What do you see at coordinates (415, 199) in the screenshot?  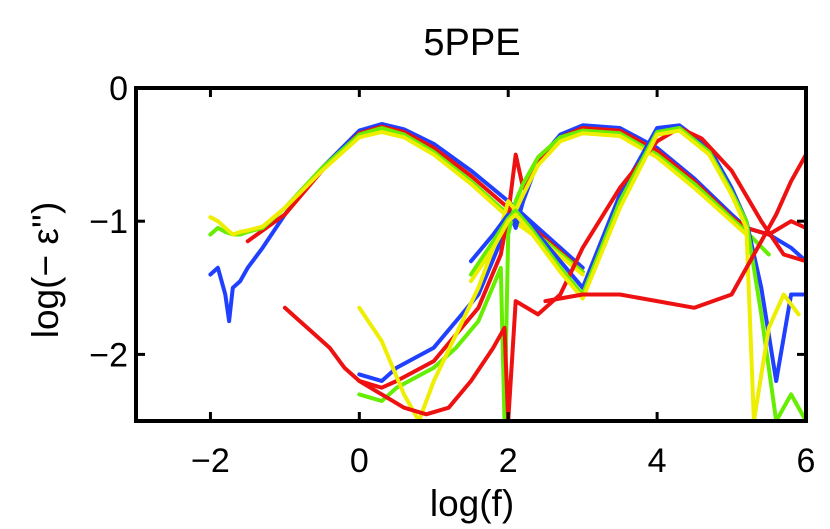 I see `series-line-red-peak-low` at bounding box center [415, 199].